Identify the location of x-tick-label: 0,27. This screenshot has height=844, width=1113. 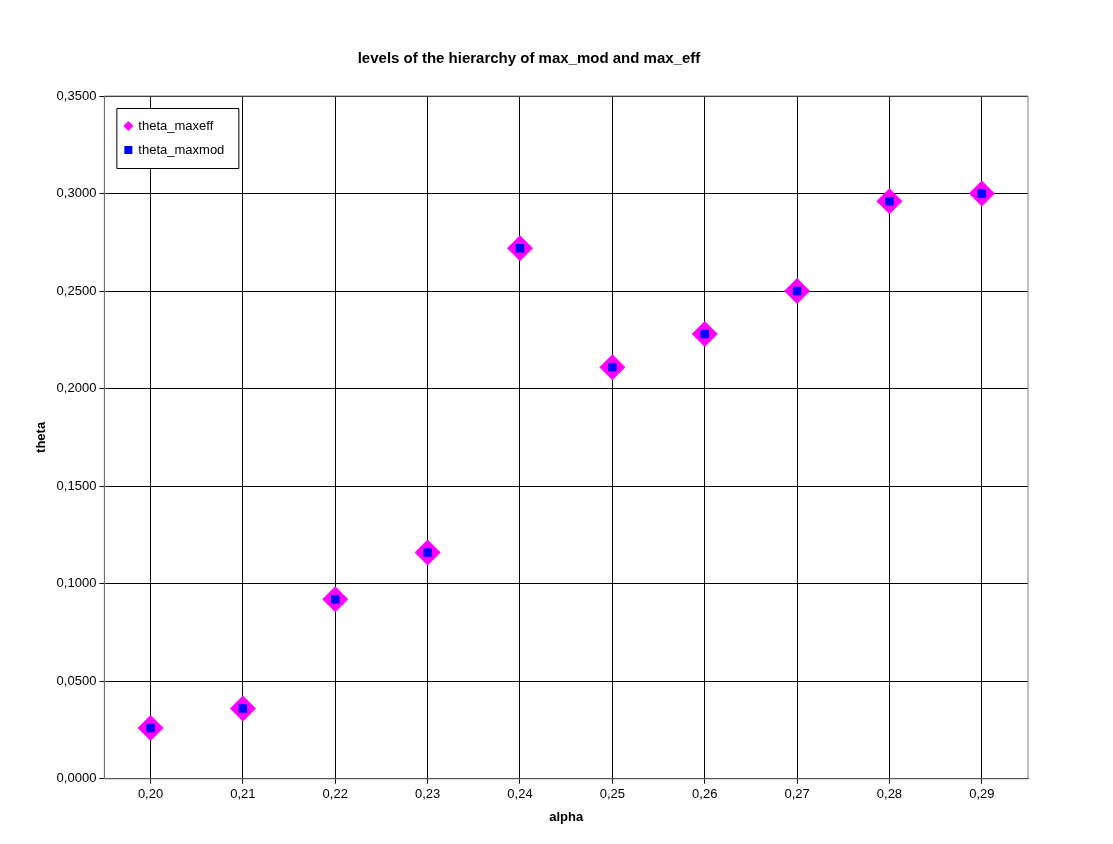
(797, 794).